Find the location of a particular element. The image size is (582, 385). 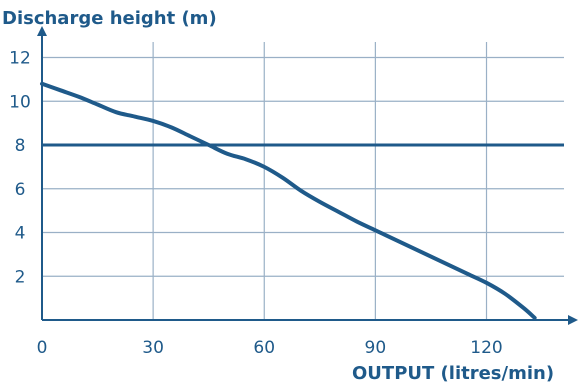

x-tick-label-120: 120 is located at coordinates (486, 348).